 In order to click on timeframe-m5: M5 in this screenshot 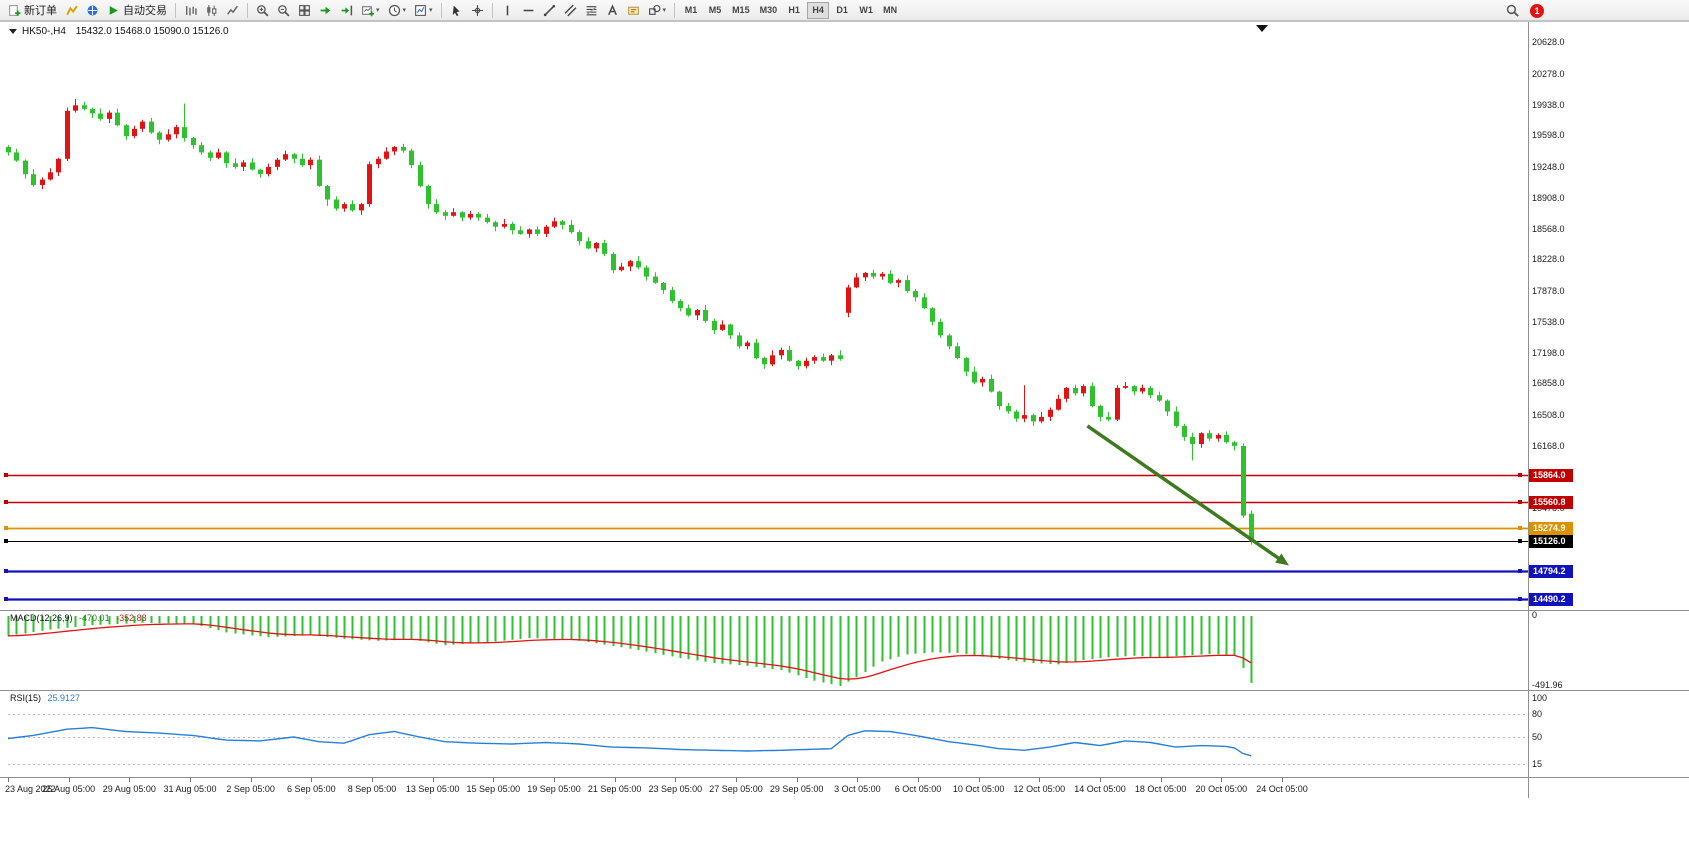, I will do `click(715, 10)`.